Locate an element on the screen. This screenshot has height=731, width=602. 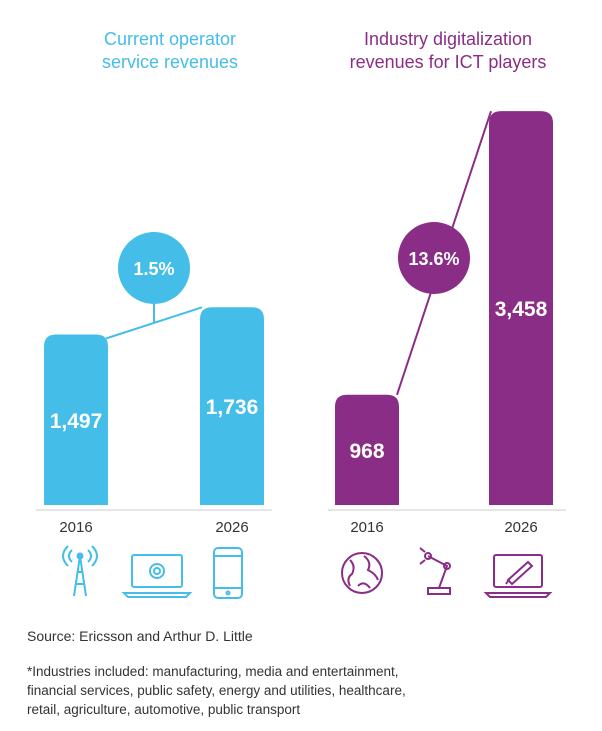
right-chart-title-line-2: revenues for ICT players is located at coordinates (448, 62).